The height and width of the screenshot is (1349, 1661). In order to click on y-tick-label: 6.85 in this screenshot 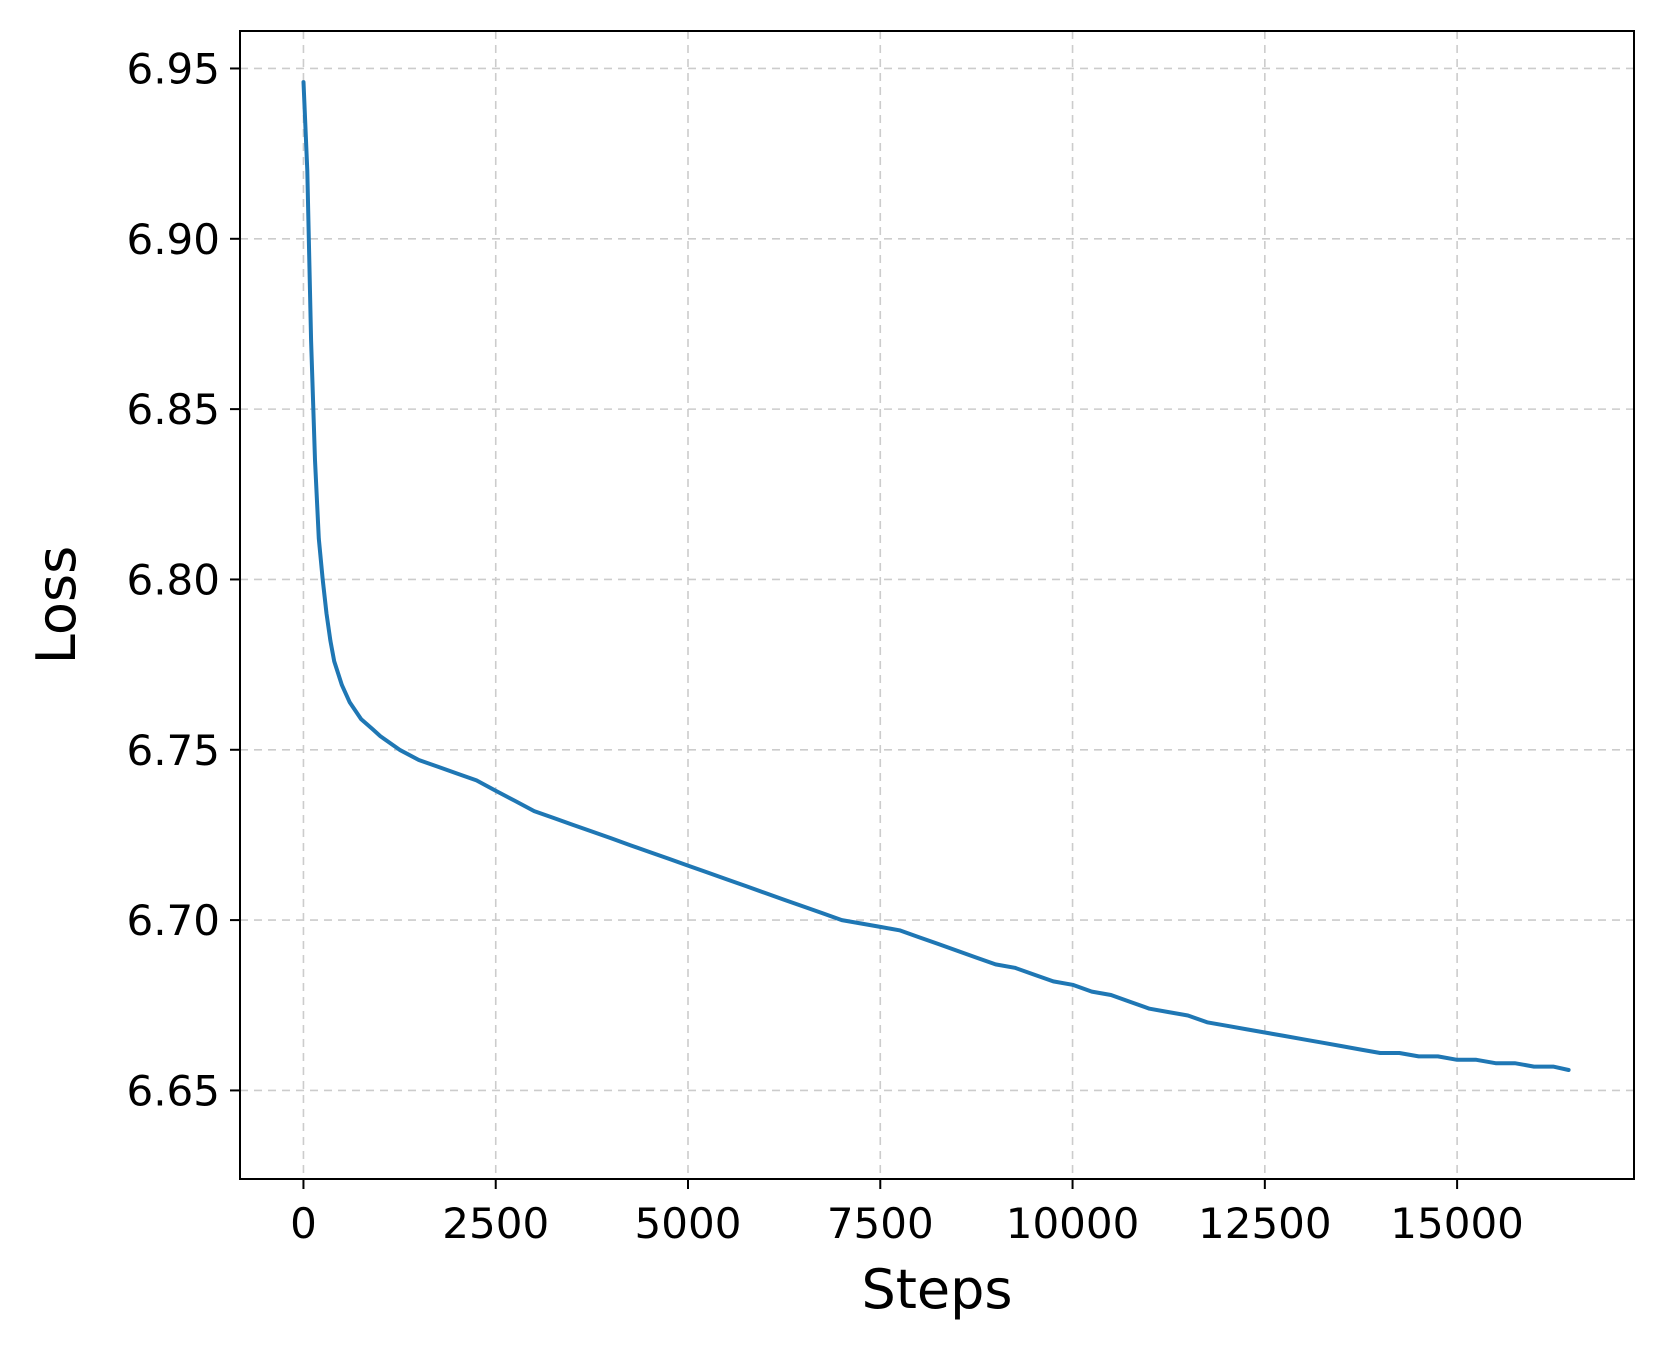, I will do `click(173, 409)`.